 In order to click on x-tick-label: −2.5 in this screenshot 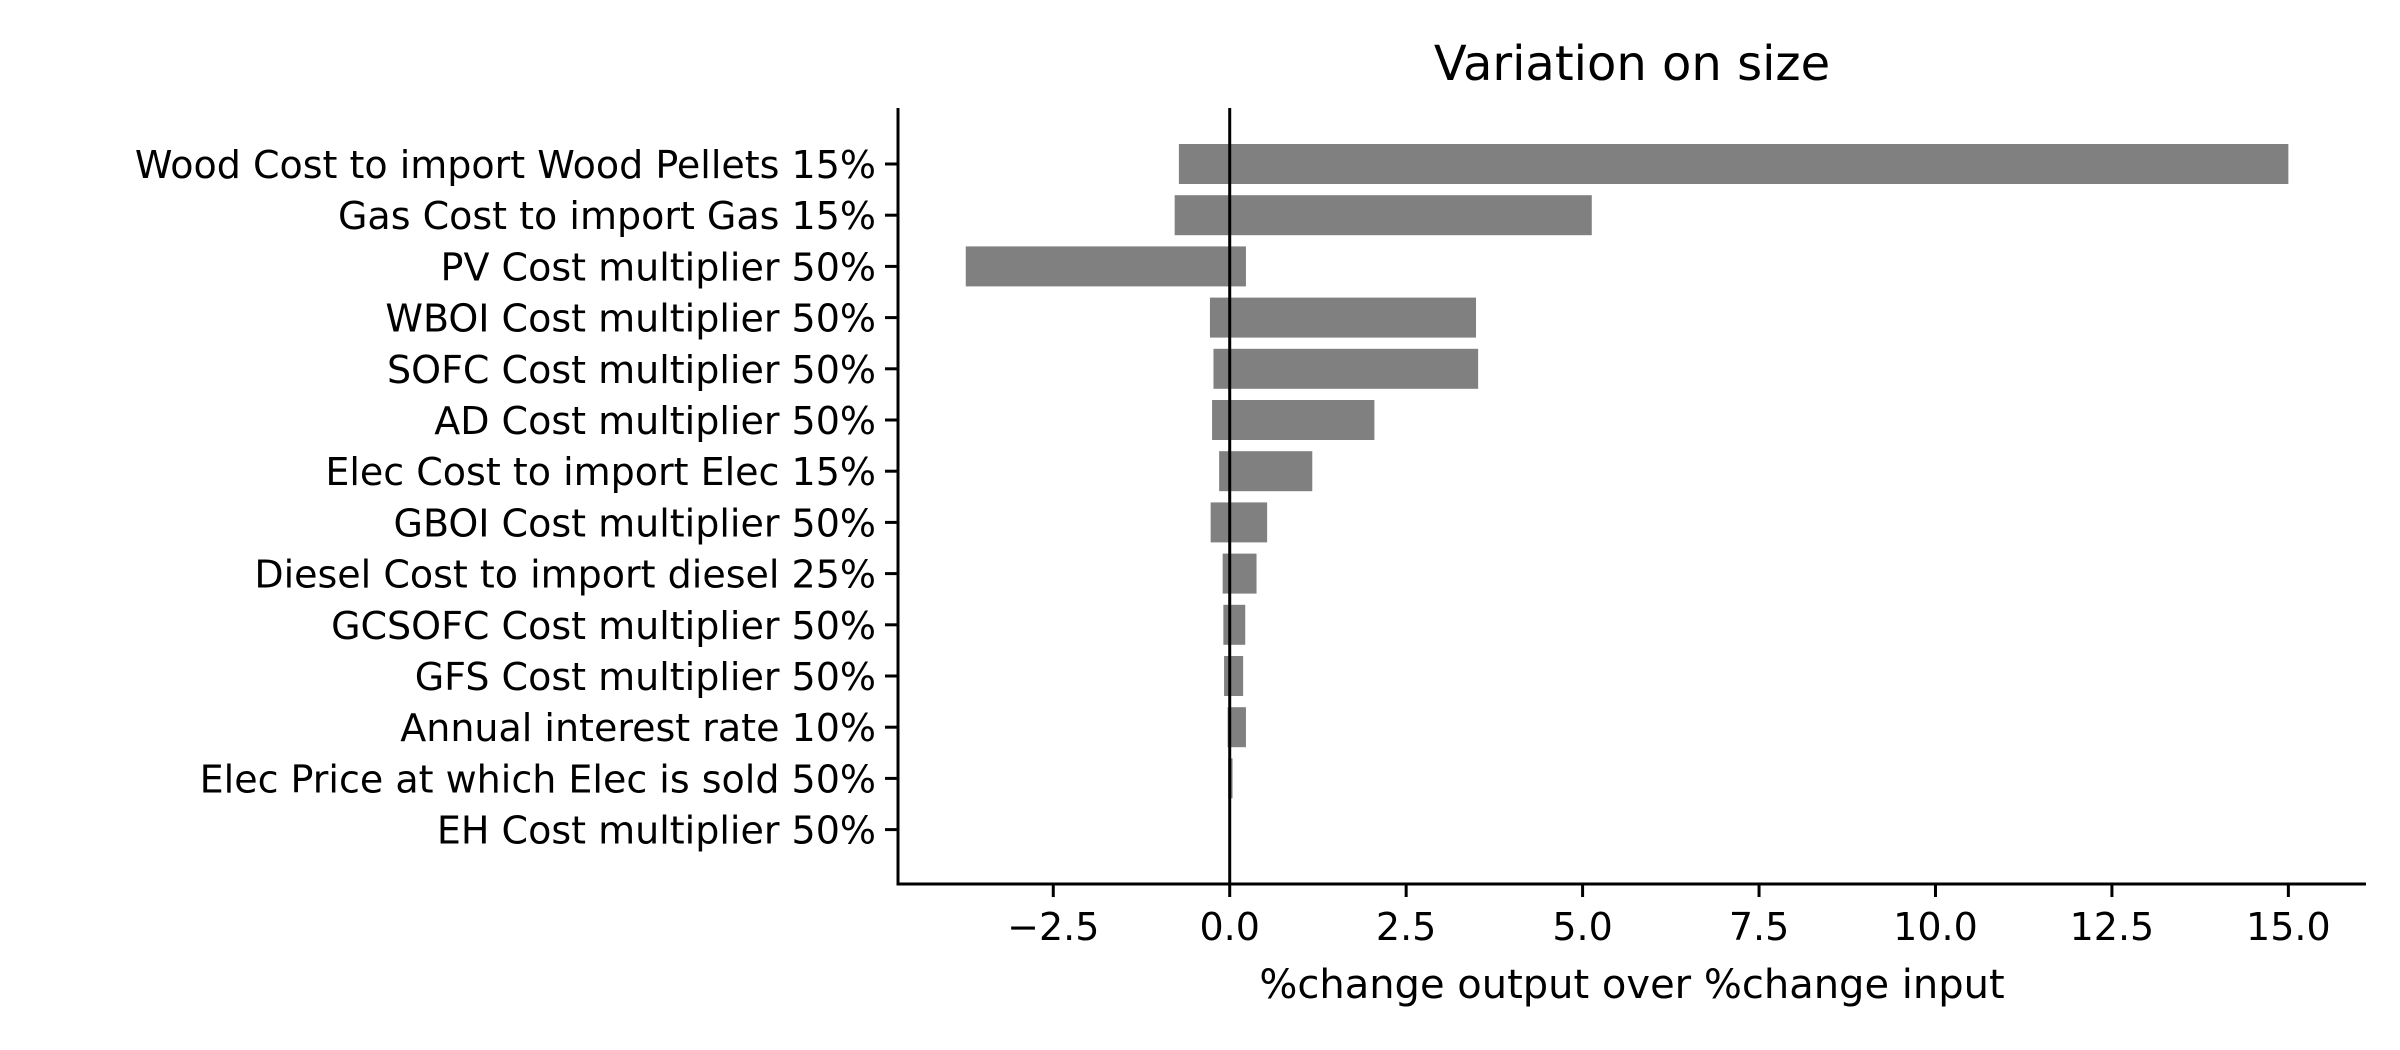, I will do `click(1053, 927)`.